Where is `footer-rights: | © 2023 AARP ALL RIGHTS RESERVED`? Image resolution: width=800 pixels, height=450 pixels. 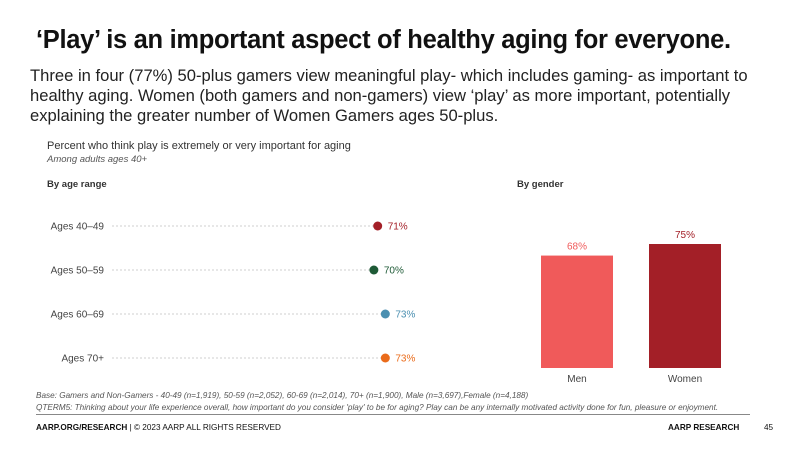 footer-rights: | © 2023 AARP ALL RIGHTS RESERVED is located at coordinates (204, 427).